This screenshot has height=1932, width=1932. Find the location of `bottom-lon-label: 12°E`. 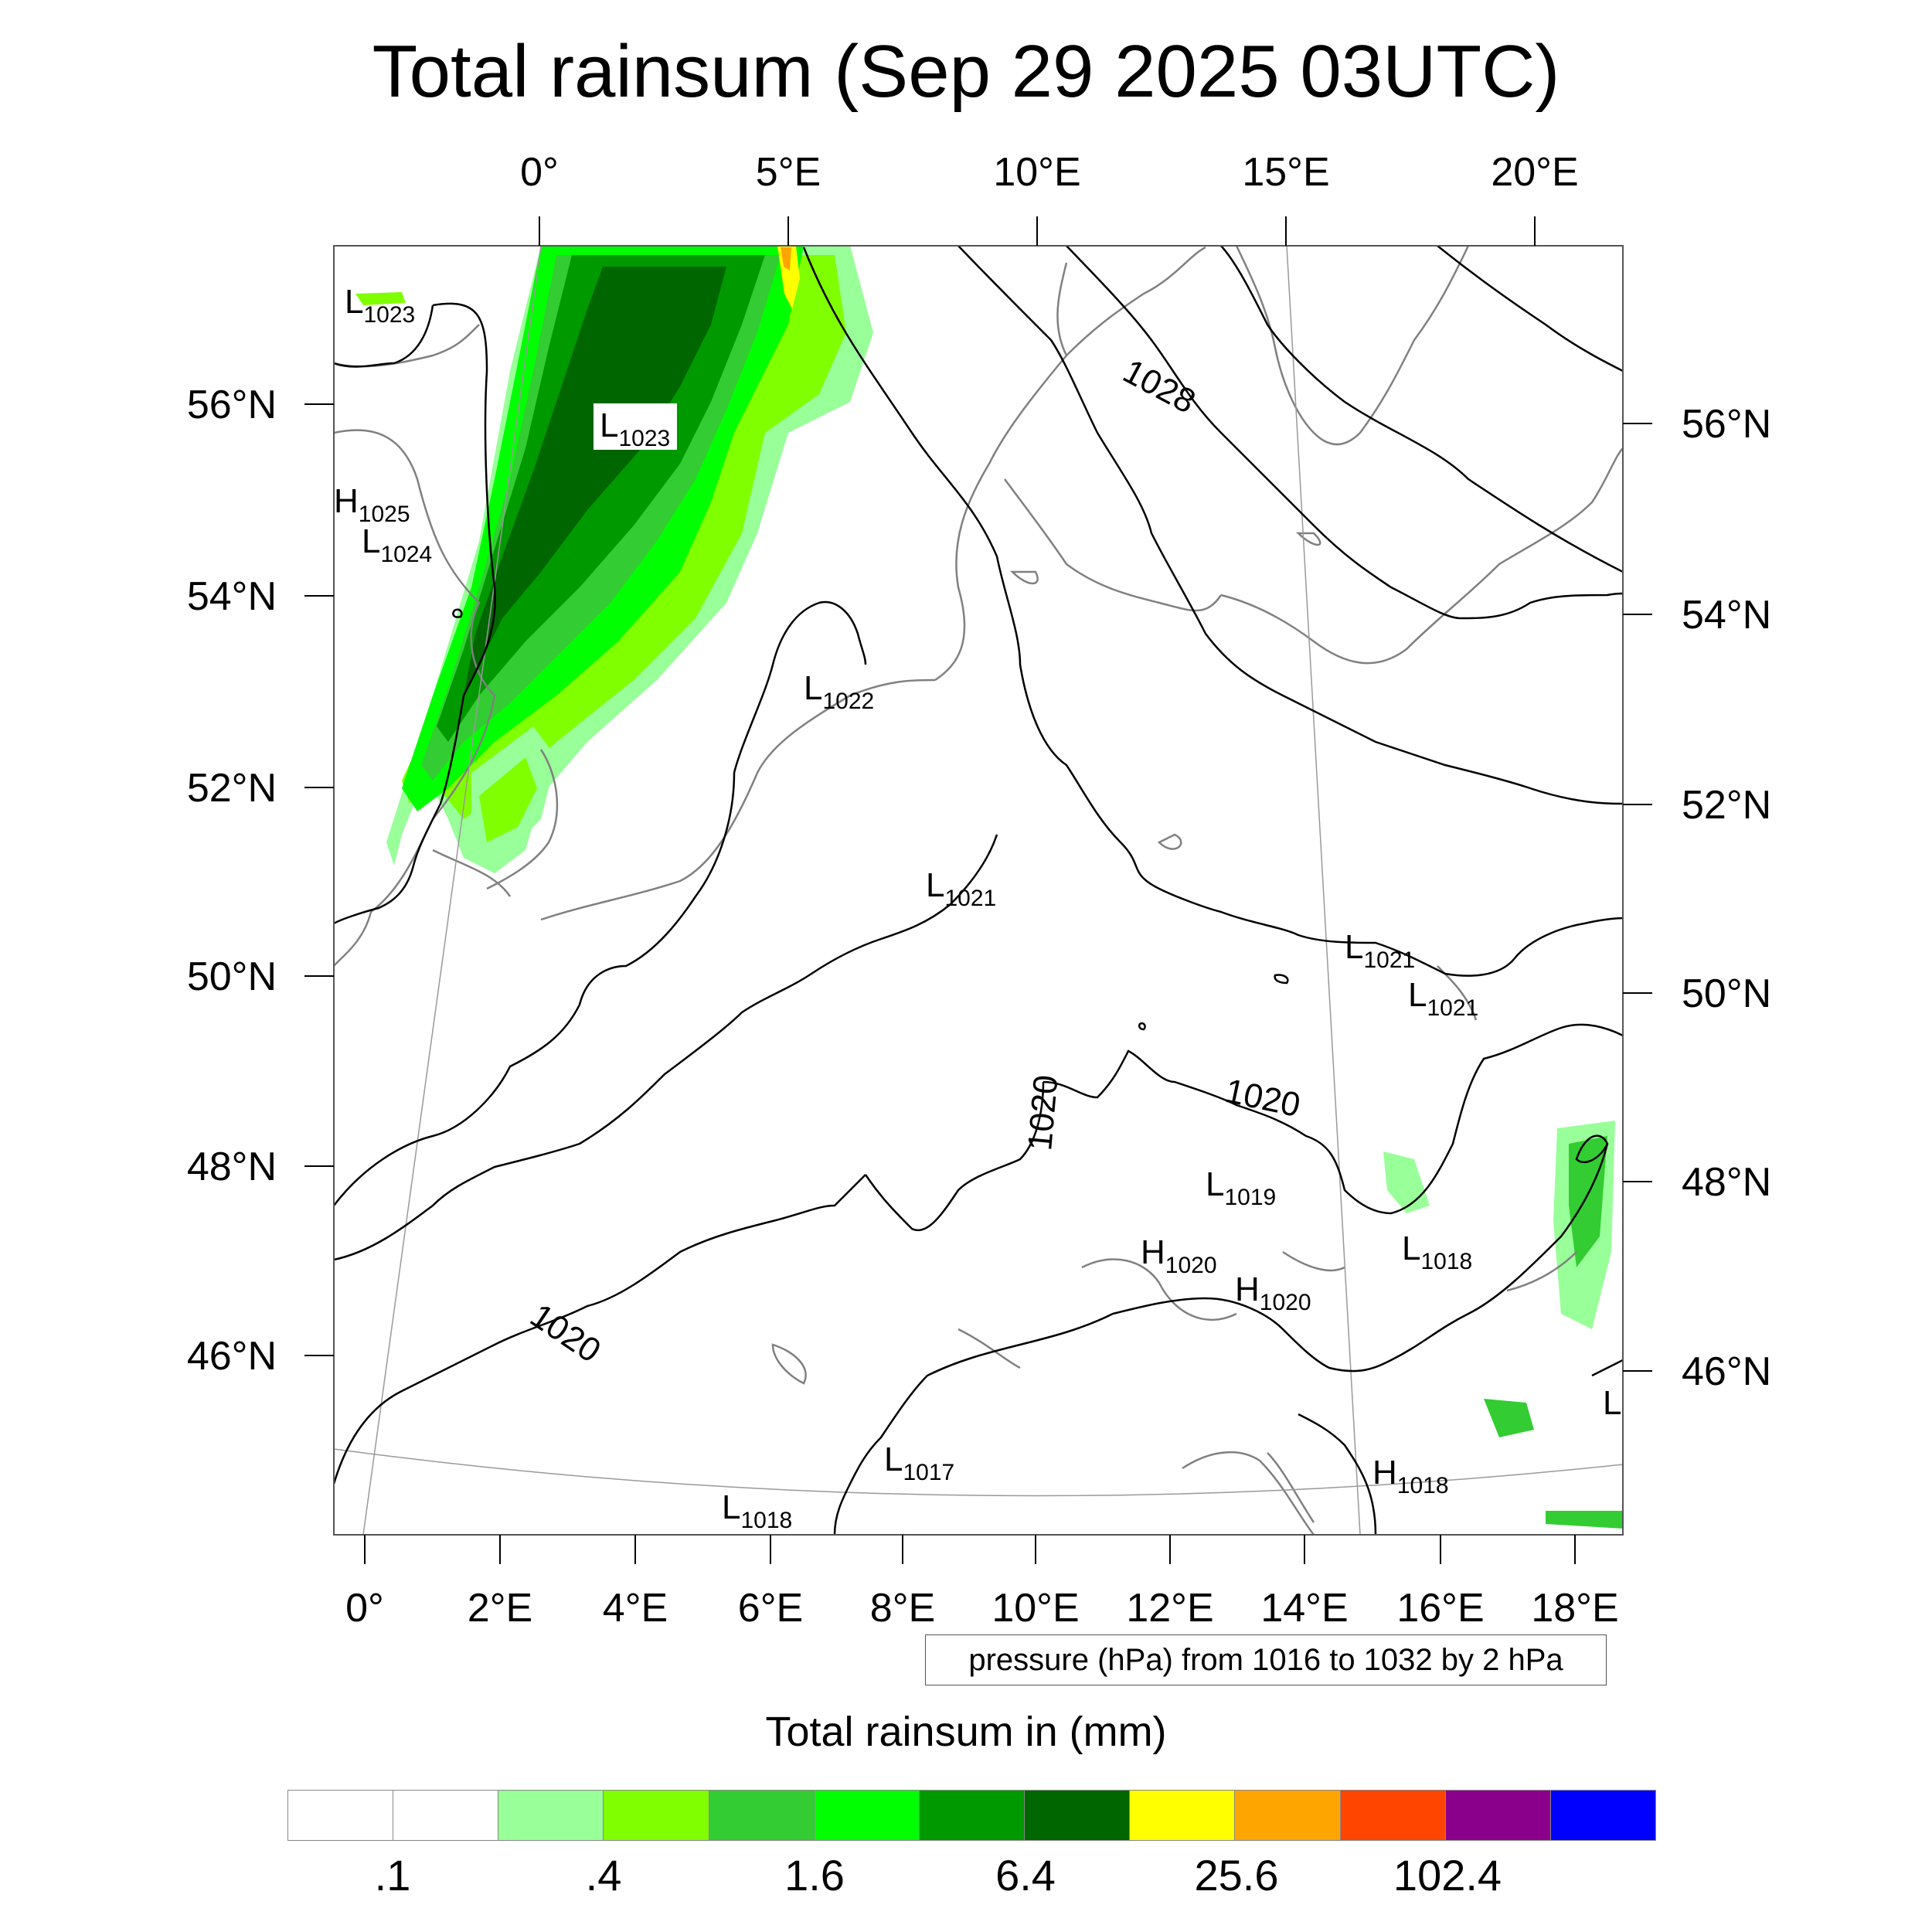

bottom-lon-label: 12°E is located at coordinates (1170, 1609).